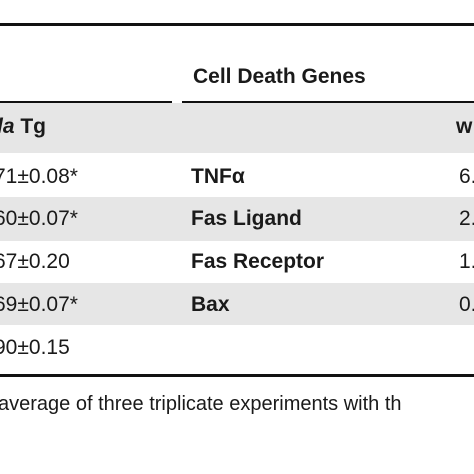  What do you see at coordinates (39, 176) in the screenshot?
I see `left-value-cell: 71±0.08*` at bounding box center [39, 176].